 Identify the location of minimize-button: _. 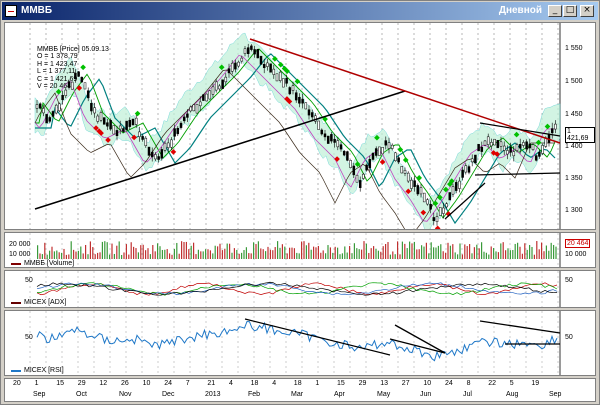
(555, 11).